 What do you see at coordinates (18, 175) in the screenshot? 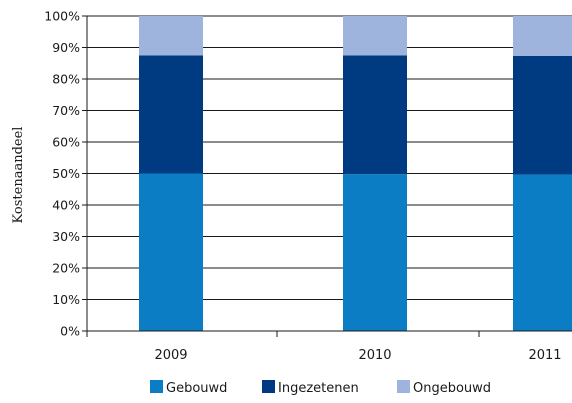
I see `y-axis-title: Kostenaandeel` at bounding box center [18, 175].